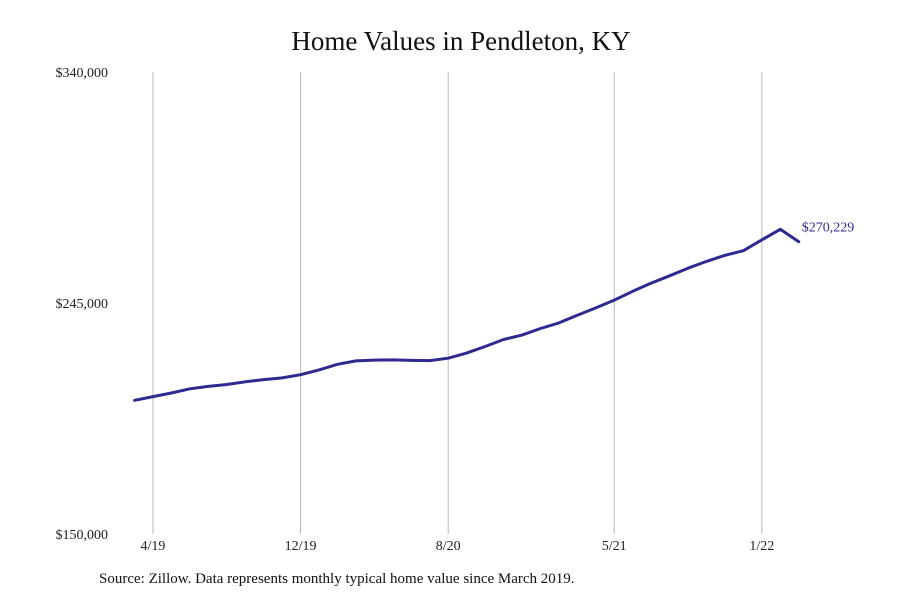  I want to click on y-tick-label: $150,000, so click(82, 535).